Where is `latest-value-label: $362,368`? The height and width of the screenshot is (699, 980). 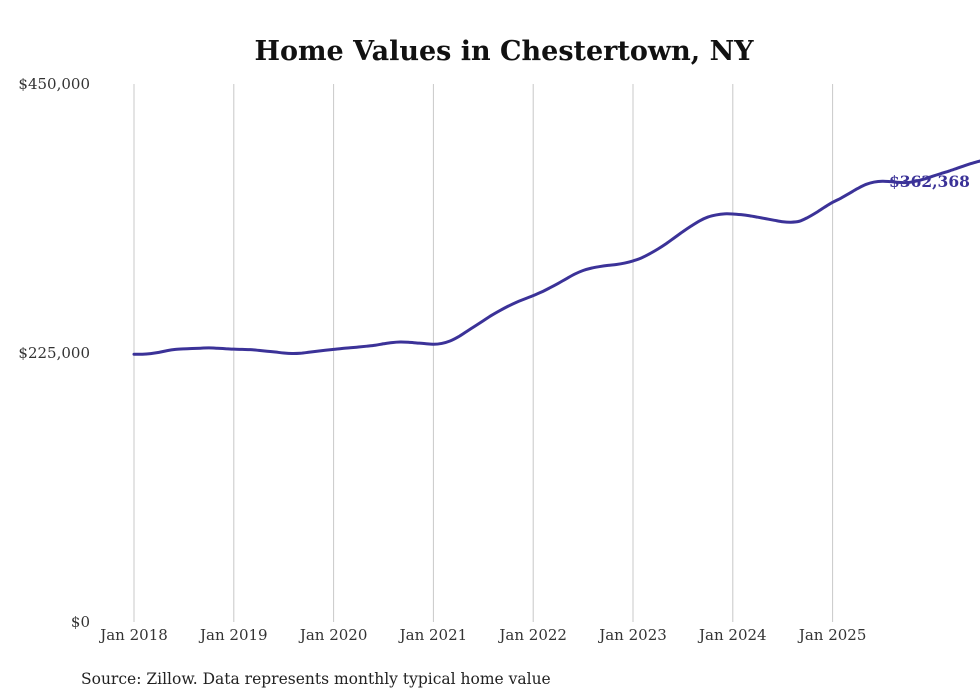 latest-value-label: $362,368 is located at coordinates (929, 181).